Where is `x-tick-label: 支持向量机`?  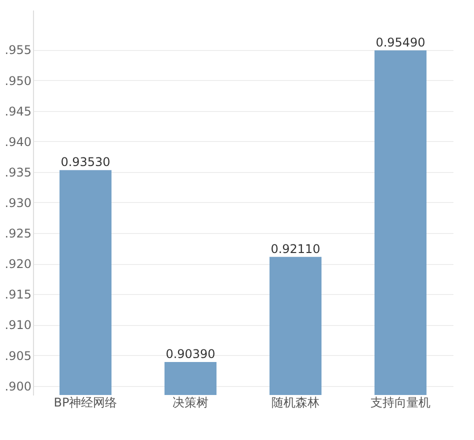
x-tick-label: 支持向量机 is located at coordinates (400, 403).